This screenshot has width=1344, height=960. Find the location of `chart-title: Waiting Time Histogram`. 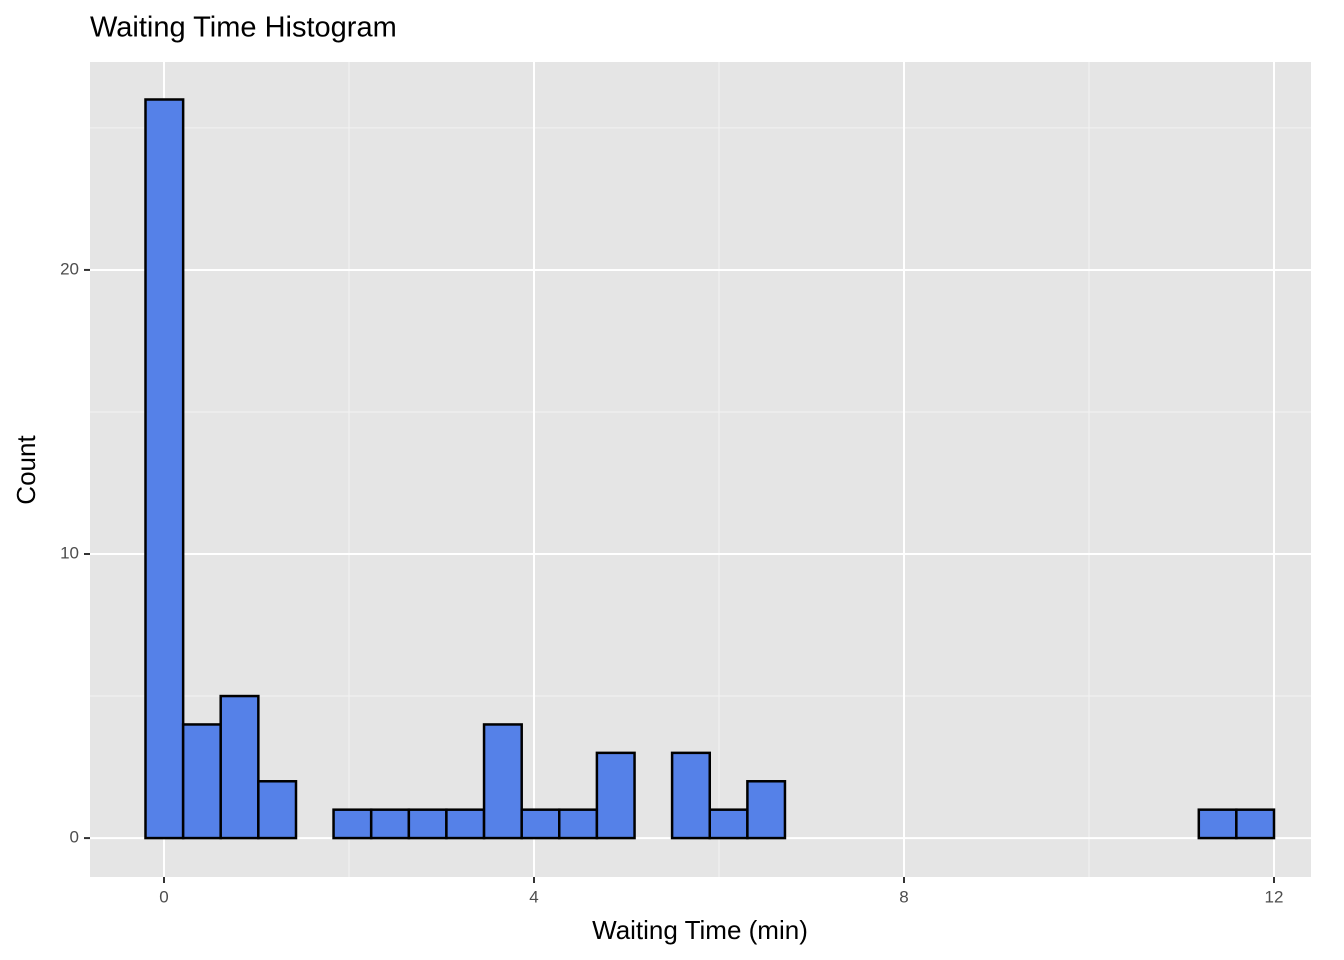

chart-title: Waiting Time Histogram is located at coordinates (243, 28).